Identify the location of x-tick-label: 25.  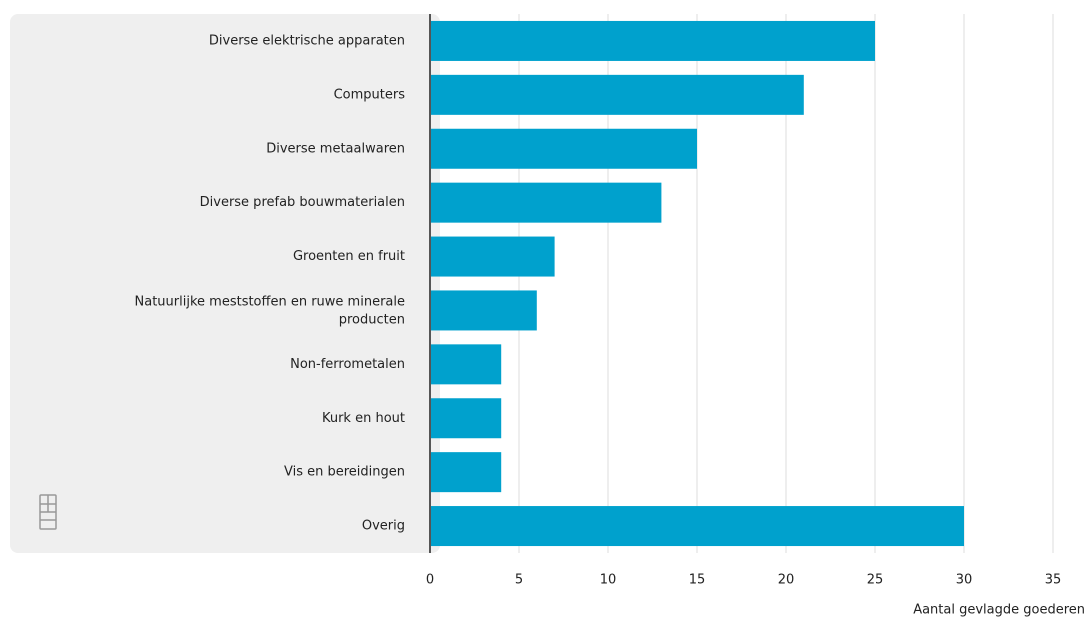
(875, 580).